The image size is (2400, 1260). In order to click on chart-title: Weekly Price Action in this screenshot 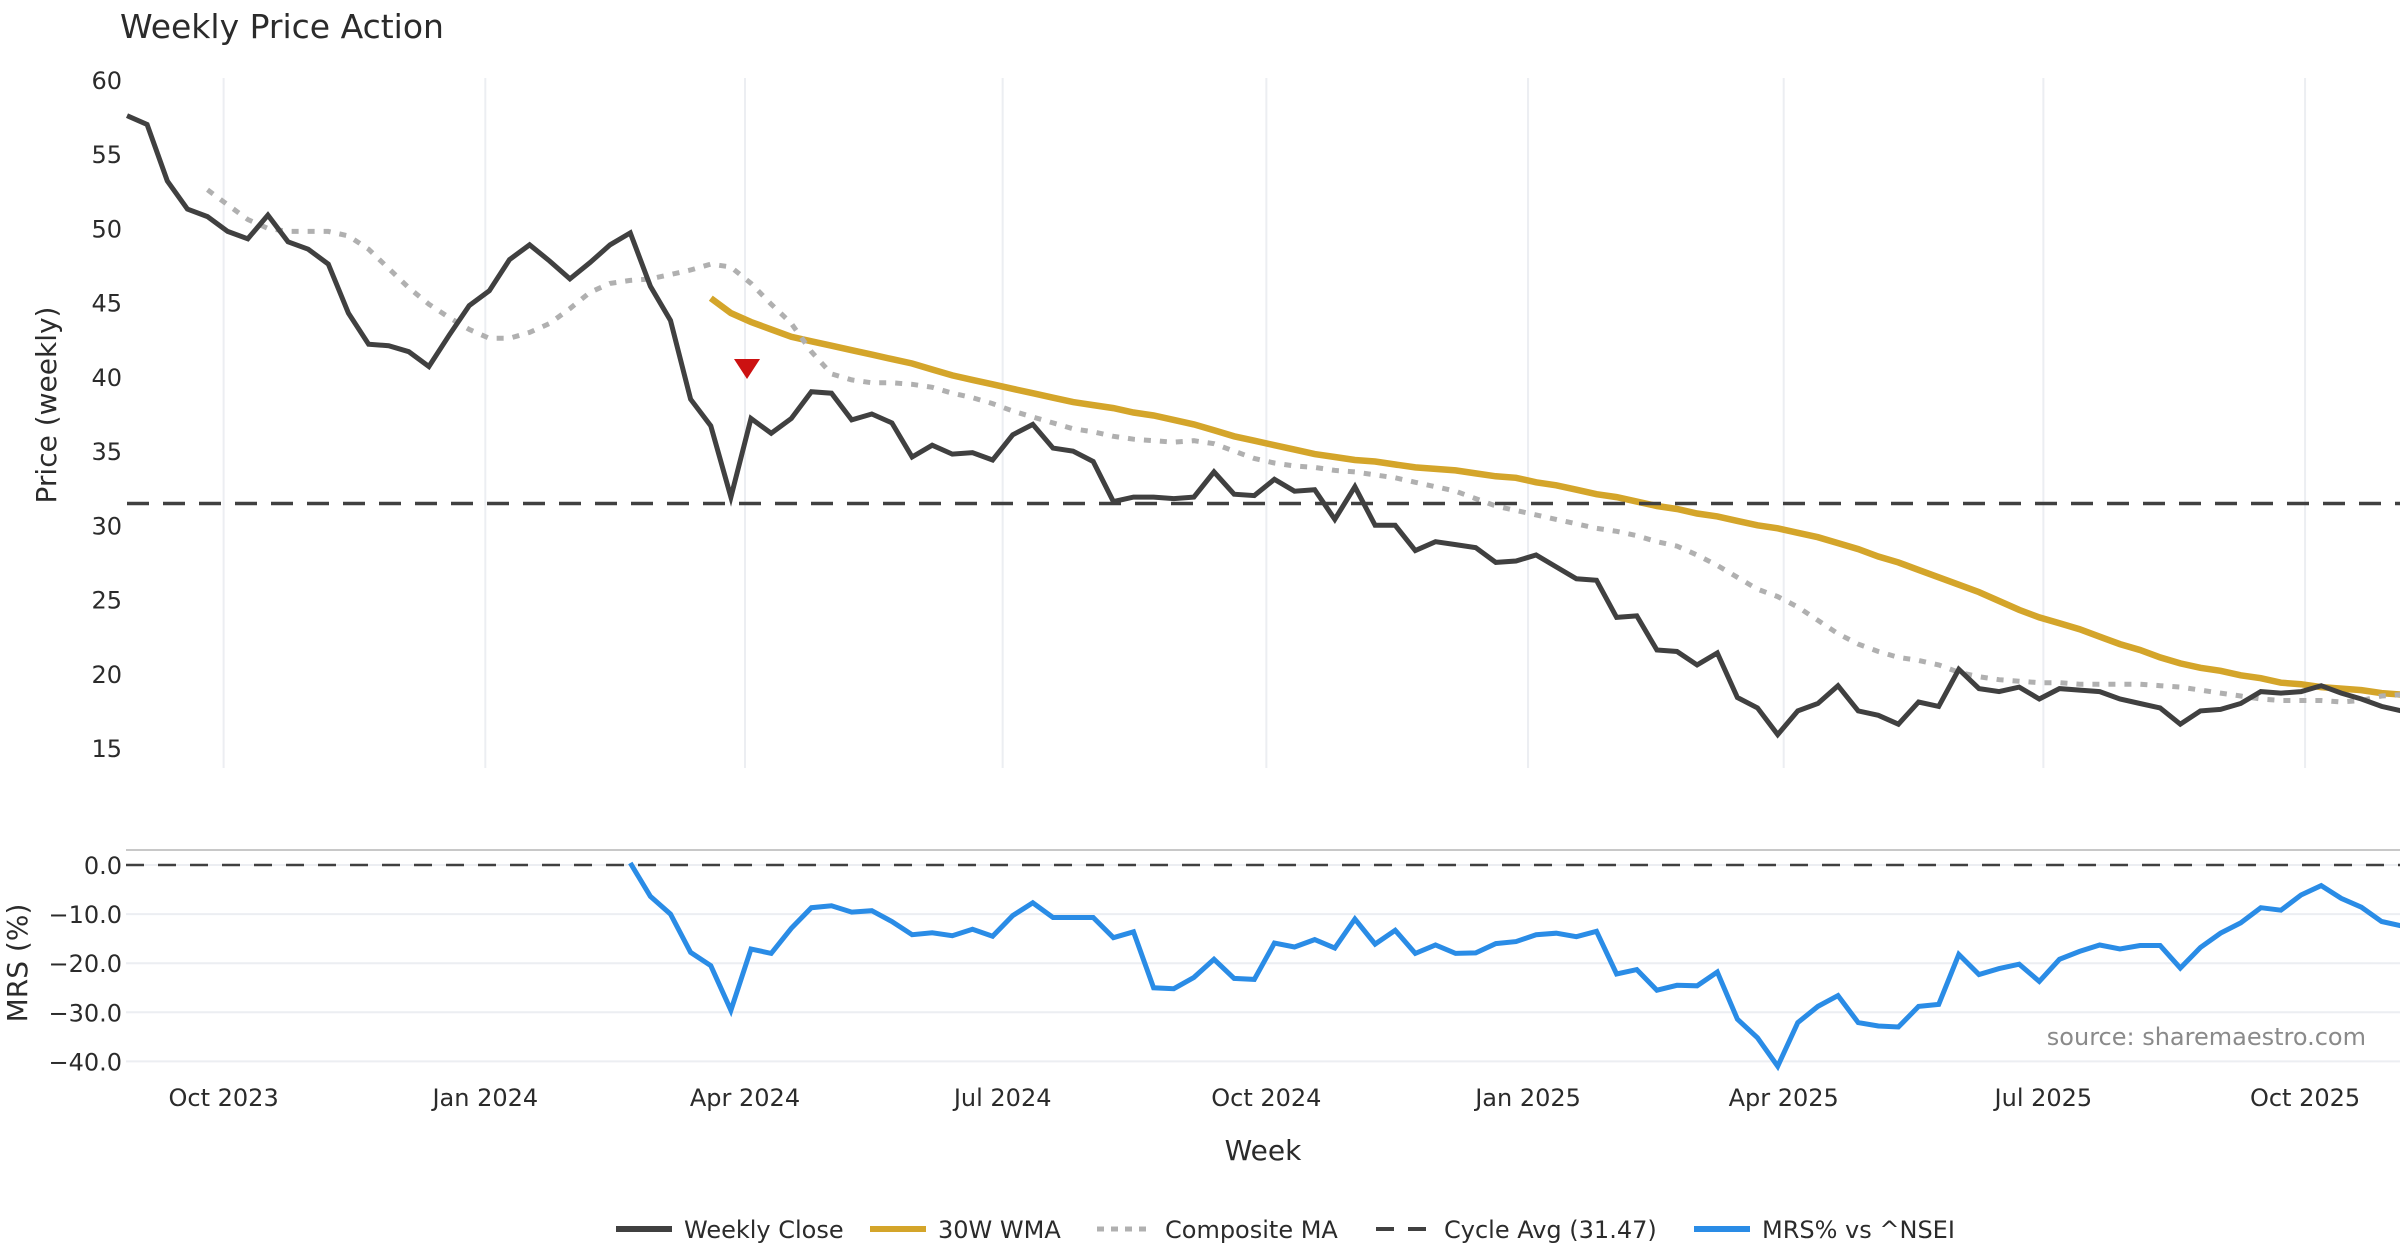, I will do `click(282, 26)`.